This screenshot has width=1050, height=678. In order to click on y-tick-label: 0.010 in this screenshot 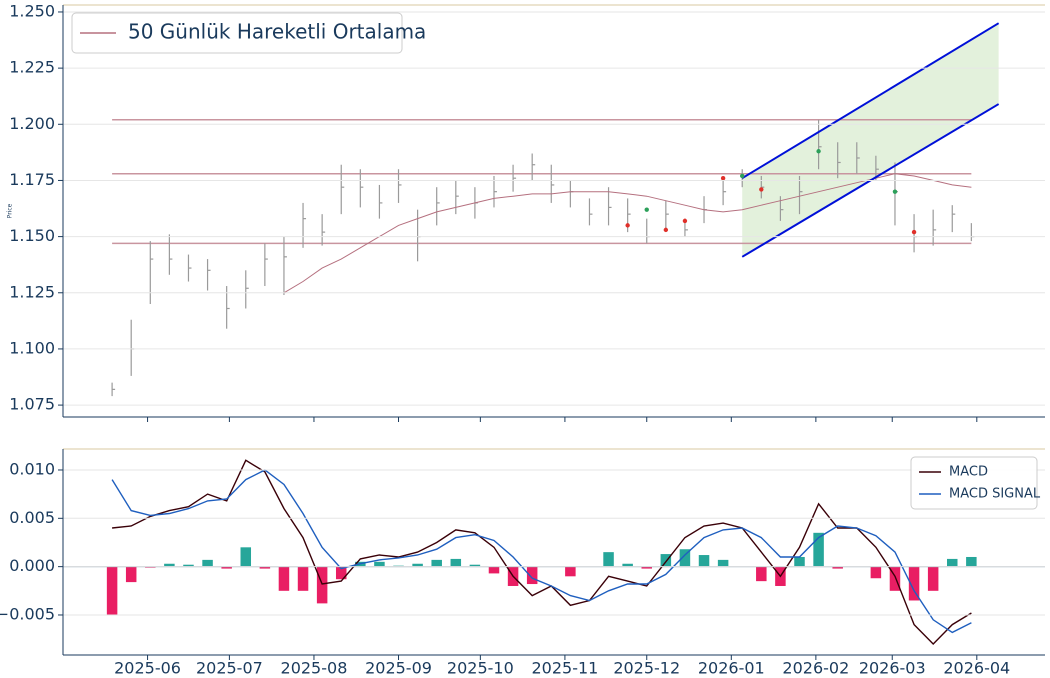, I will do `click(32, 468)`.